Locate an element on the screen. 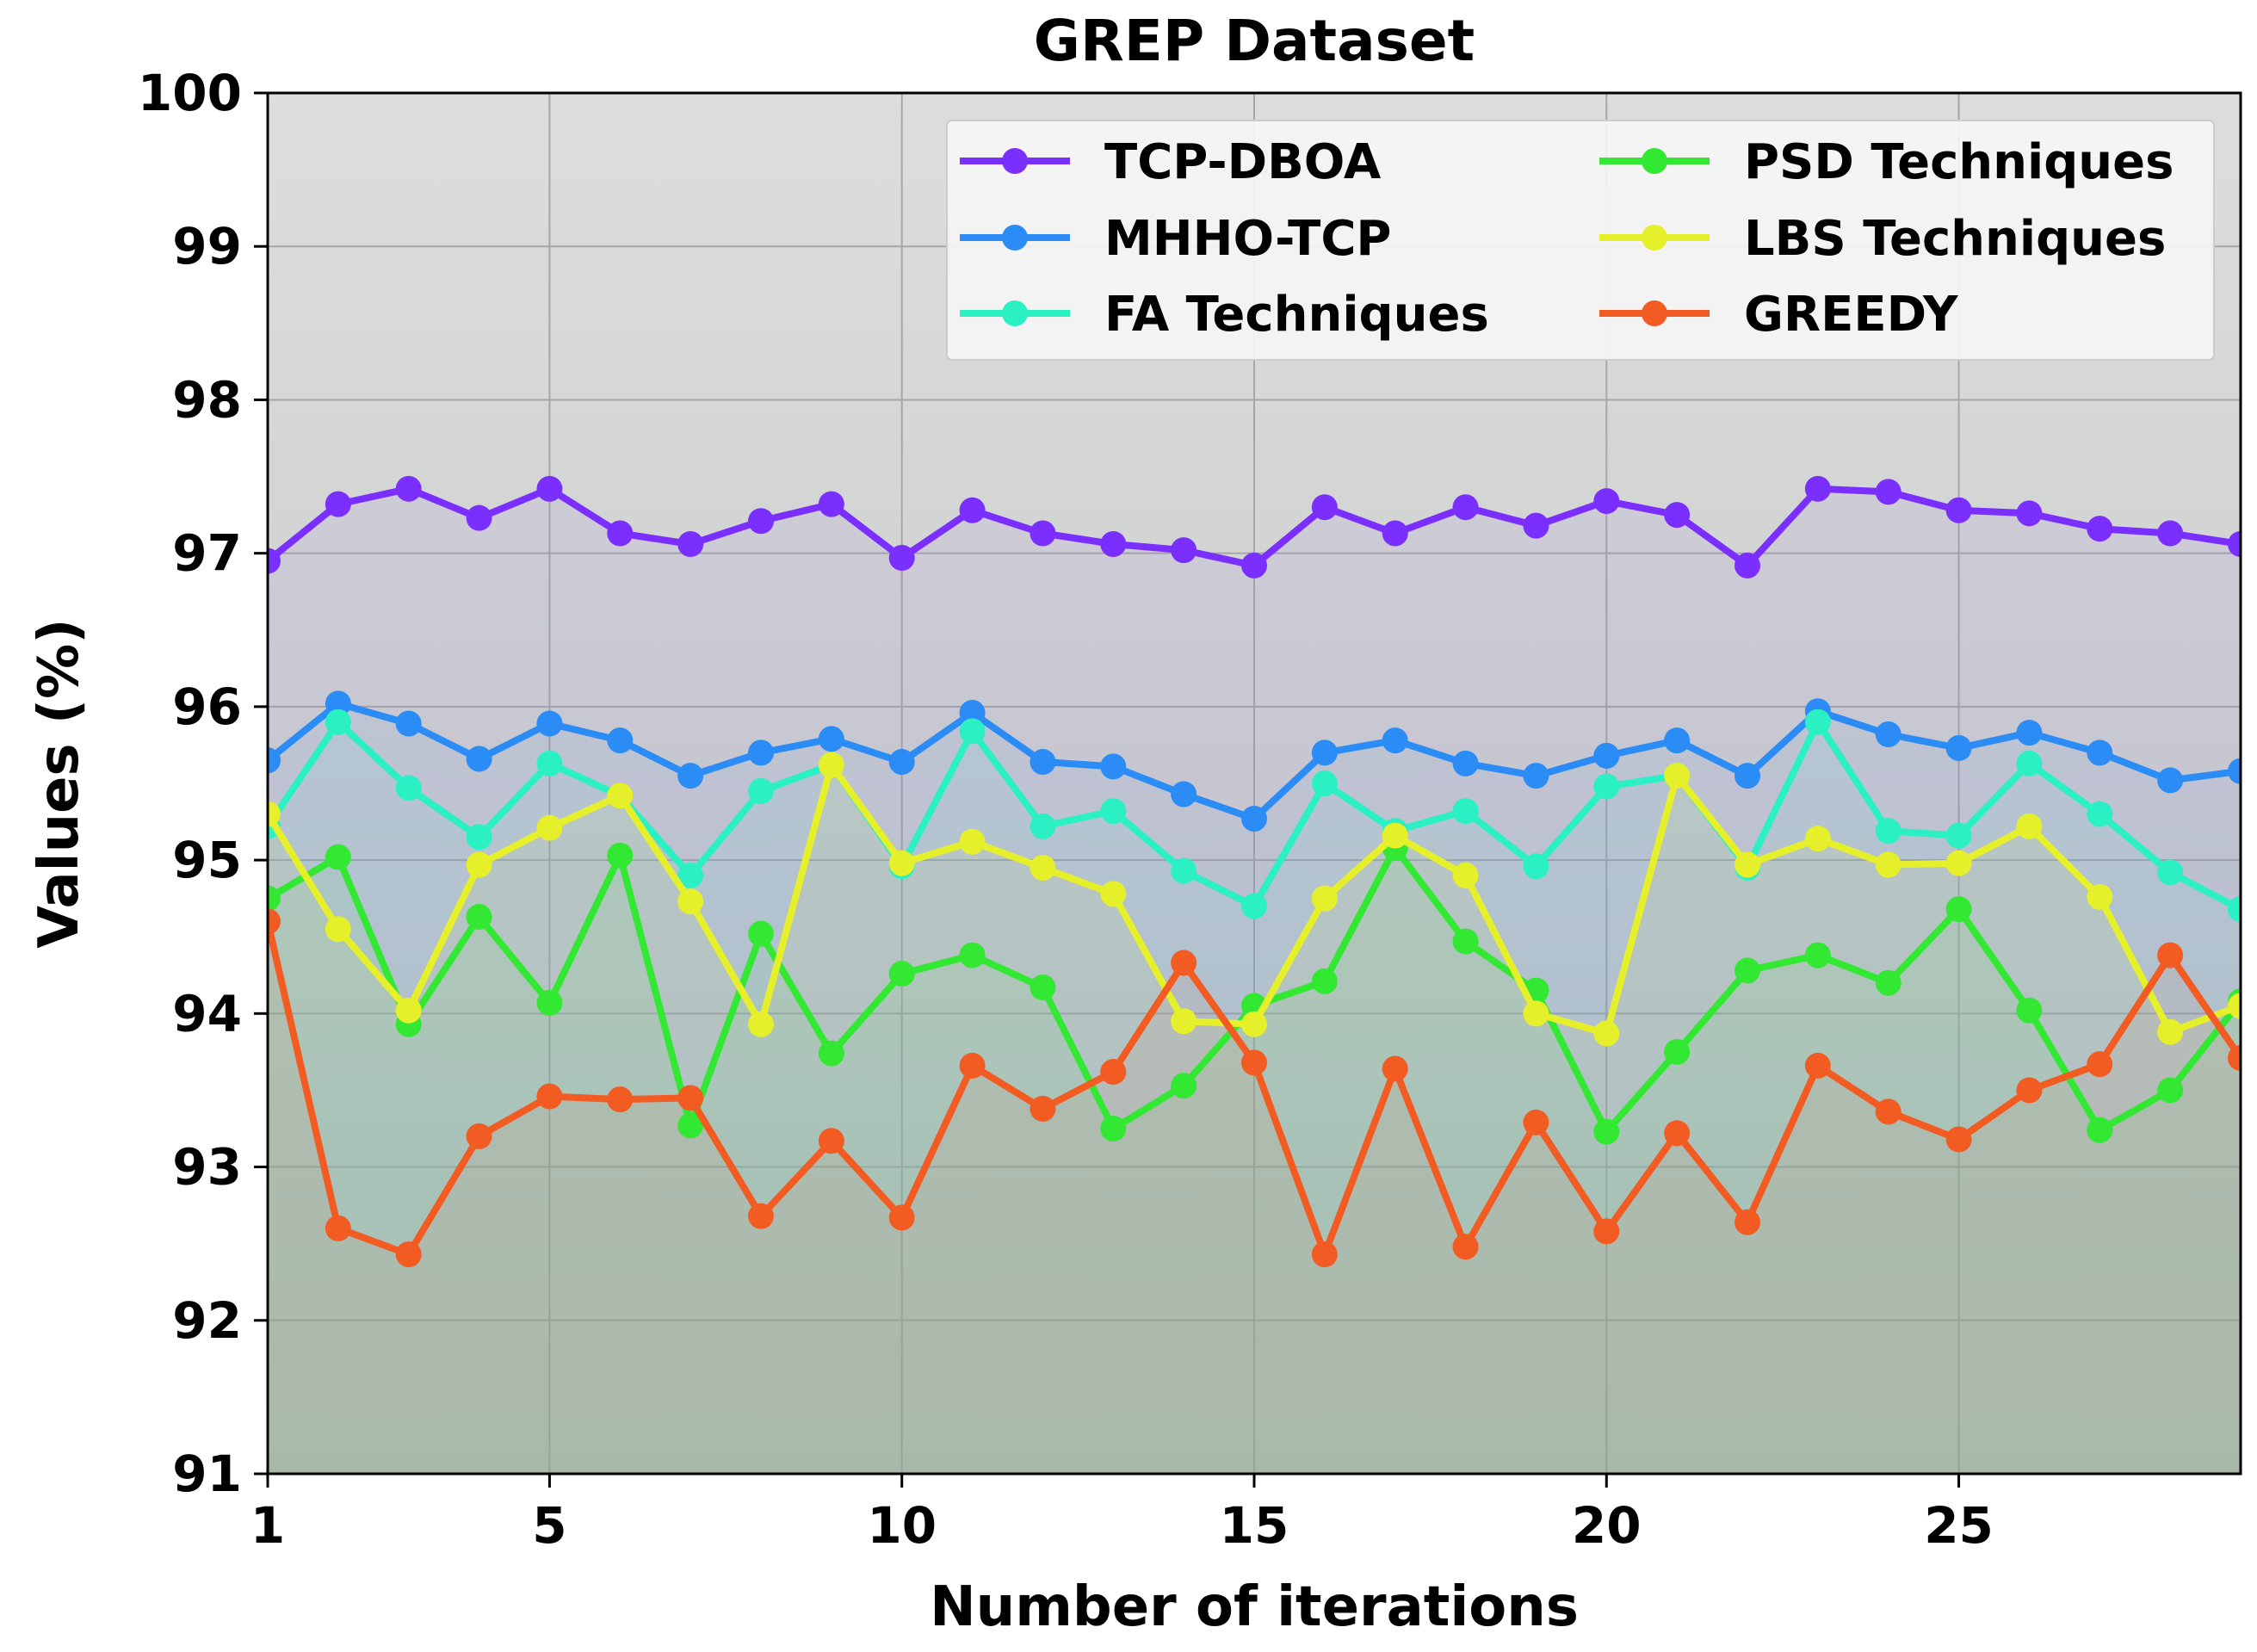  y-tick-label: 95 is located at coordinates (207, 860).